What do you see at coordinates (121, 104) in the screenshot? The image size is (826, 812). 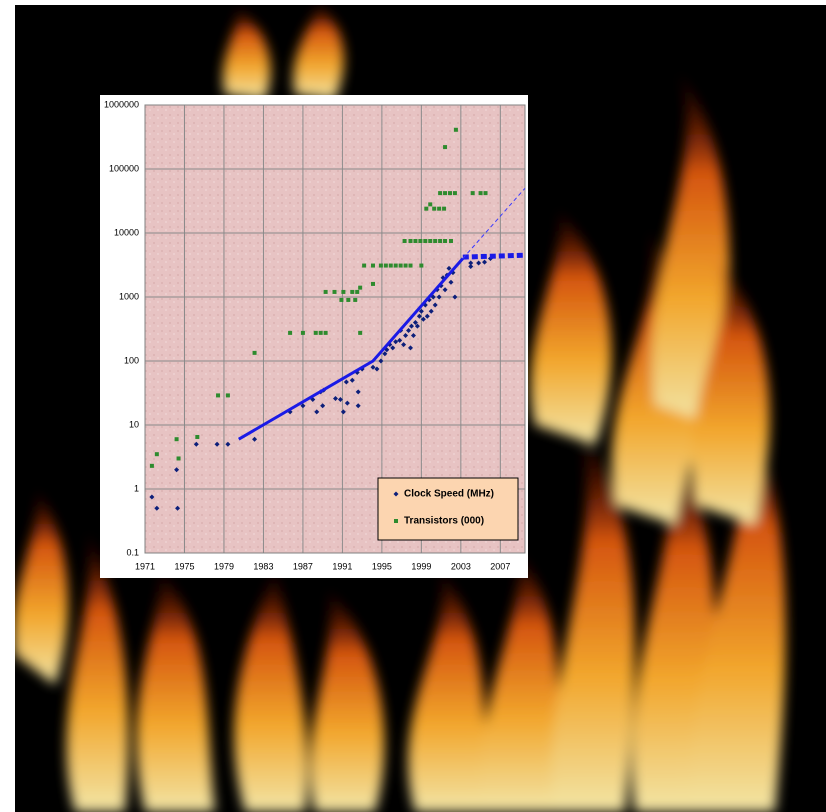 I see `y-tick-label: 1000000` at bounding box center [121, 104].